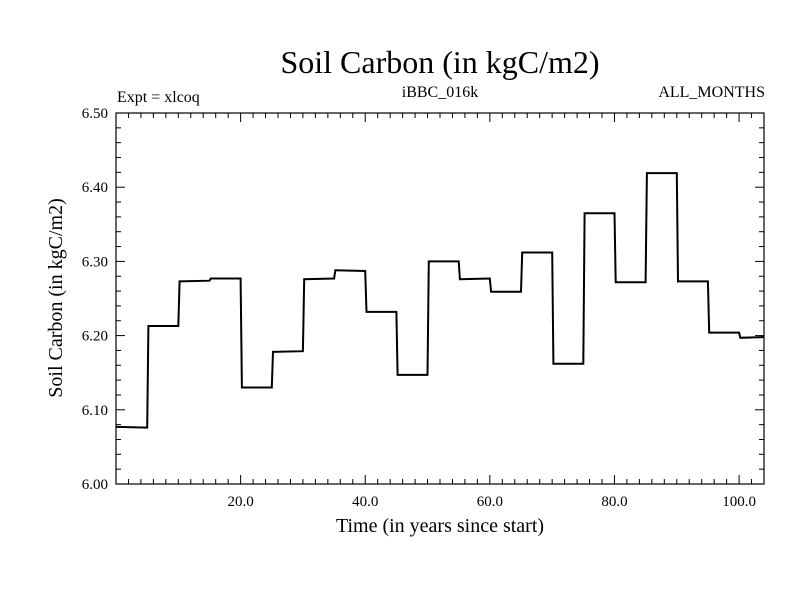 Image resolution: width=800 pixels, height=600 pixels. I want to click on y-tick-label: 6.20, so click(95, 337).